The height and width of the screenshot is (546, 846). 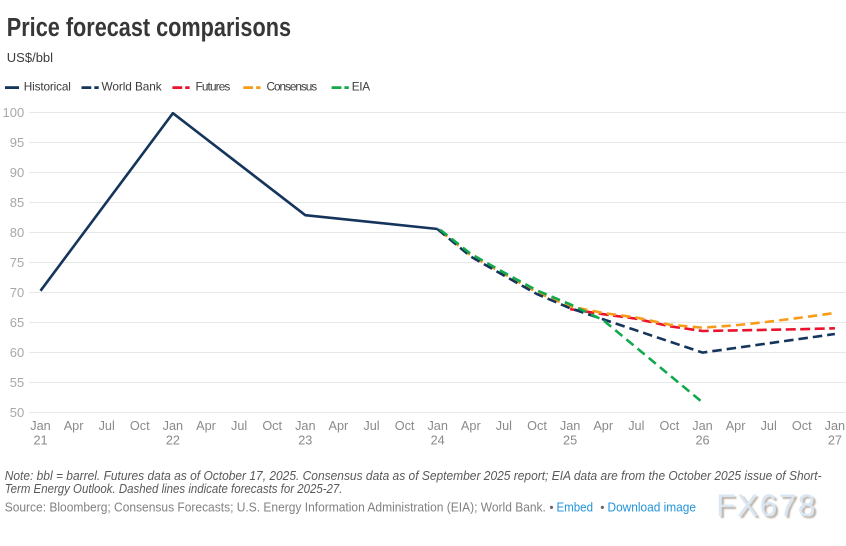 What do you see at coordinates (132, 87) in the screenshot?
I see `svg-text: World Bank` at bounding box center [132, 87].